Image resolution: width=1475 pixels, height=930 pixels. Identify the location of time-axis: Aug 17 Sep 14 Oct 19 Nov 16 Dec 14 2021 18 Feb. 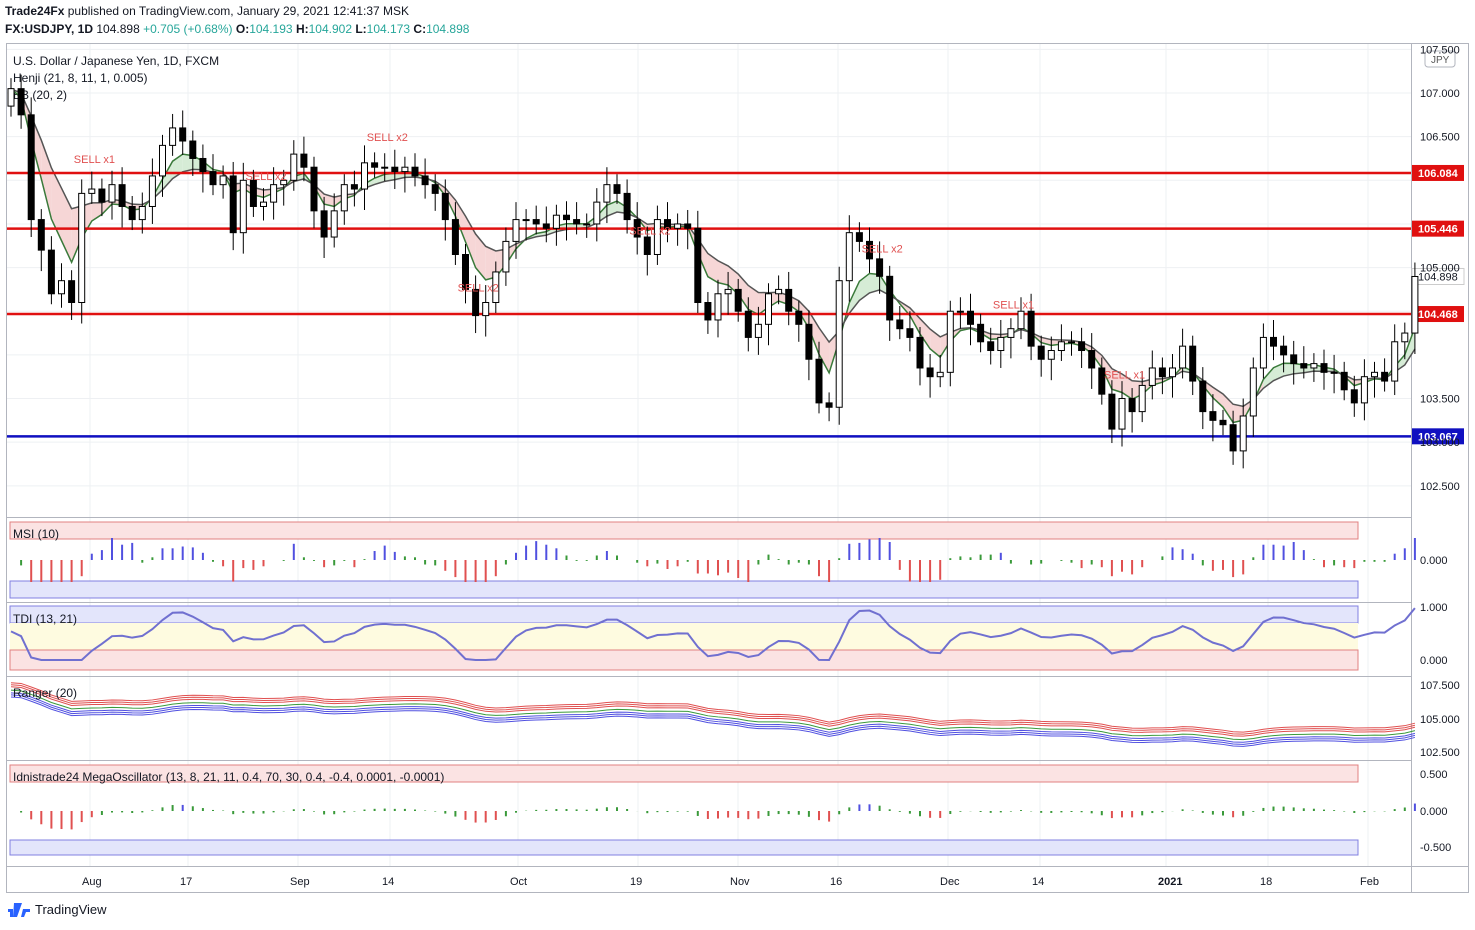
(730, 882).